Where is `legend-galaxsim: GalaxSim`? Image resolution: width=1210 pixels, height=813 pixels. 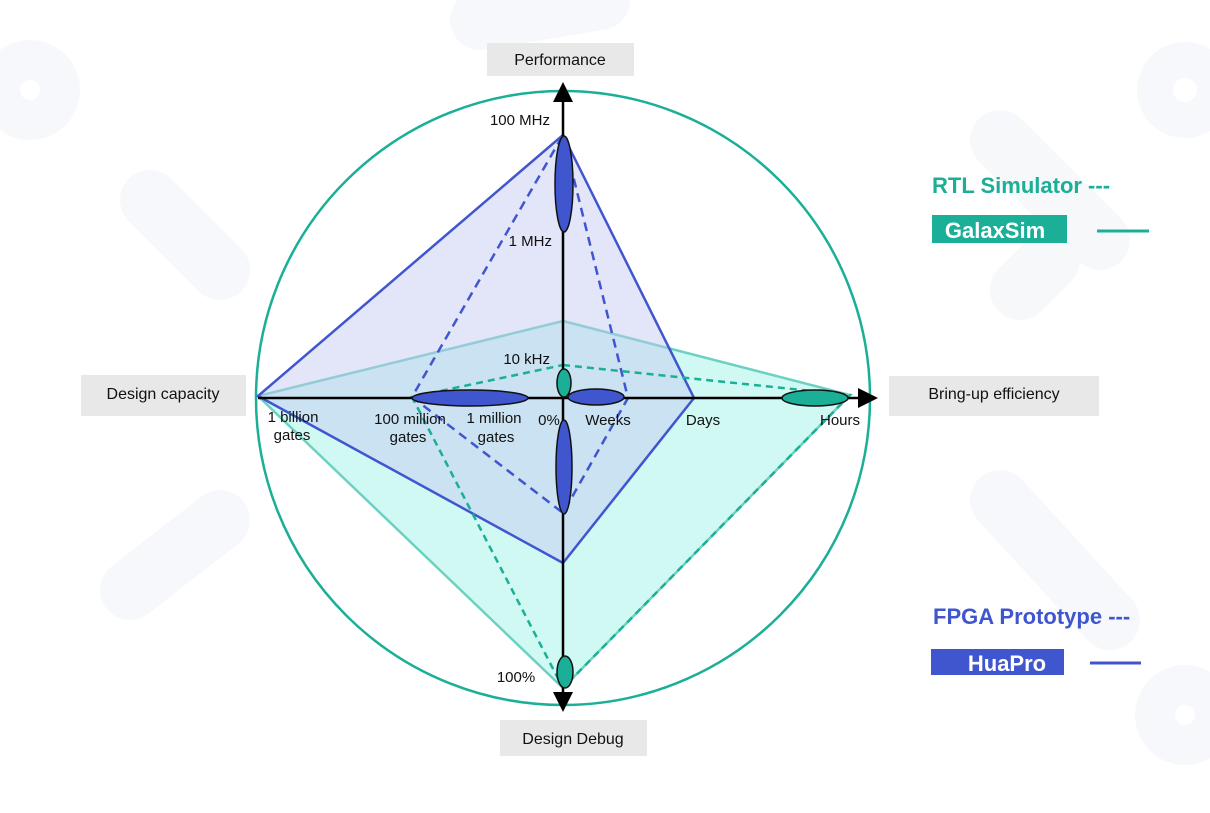
legend-galaxsim: GalaxSim is located at coordinates (1040, 229).